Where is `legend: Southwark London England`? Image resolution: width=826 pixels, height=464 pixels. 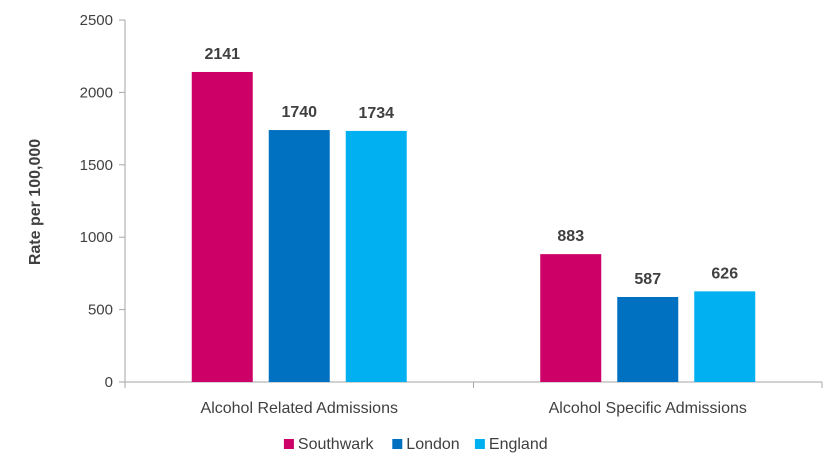 legend: Southwark London England is located at coordinates (415, 444).